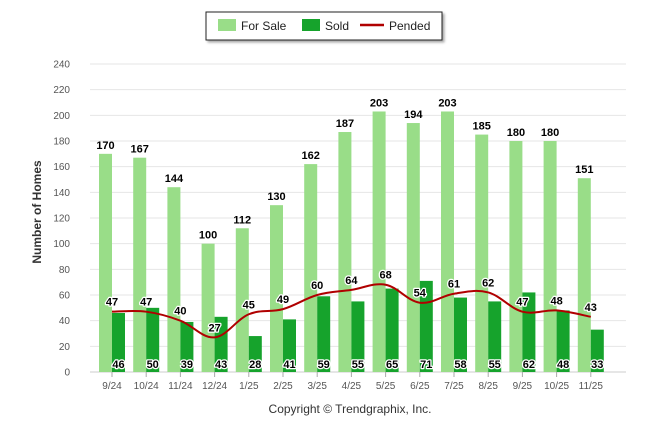  Describe the element at coordinates (482, 127) in the screenshot. I see `for-sale-value-label: 185` at that location.